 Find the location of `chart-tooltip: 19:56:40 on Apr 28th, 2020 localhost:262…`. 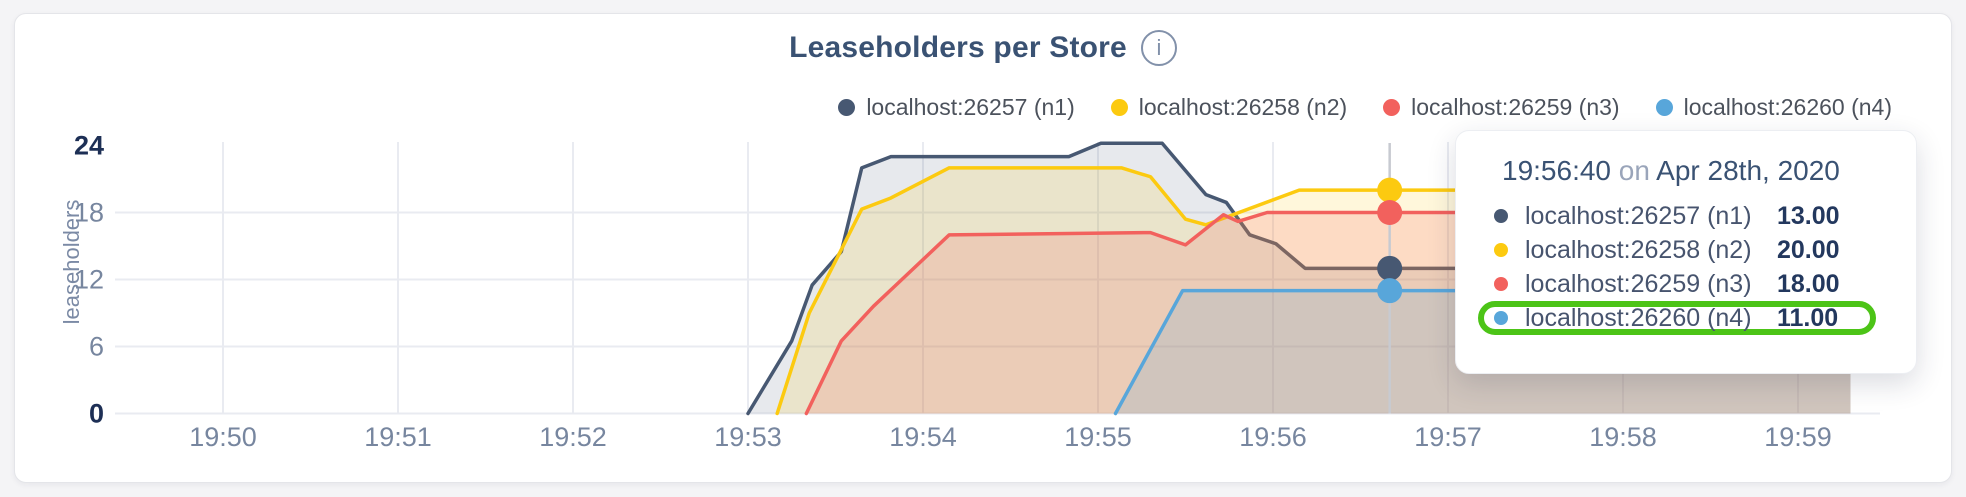

chart-tooltip: 19:56:40 on Apr 28th, 2020 localhost:262… is located at coordinates (1686, 252).